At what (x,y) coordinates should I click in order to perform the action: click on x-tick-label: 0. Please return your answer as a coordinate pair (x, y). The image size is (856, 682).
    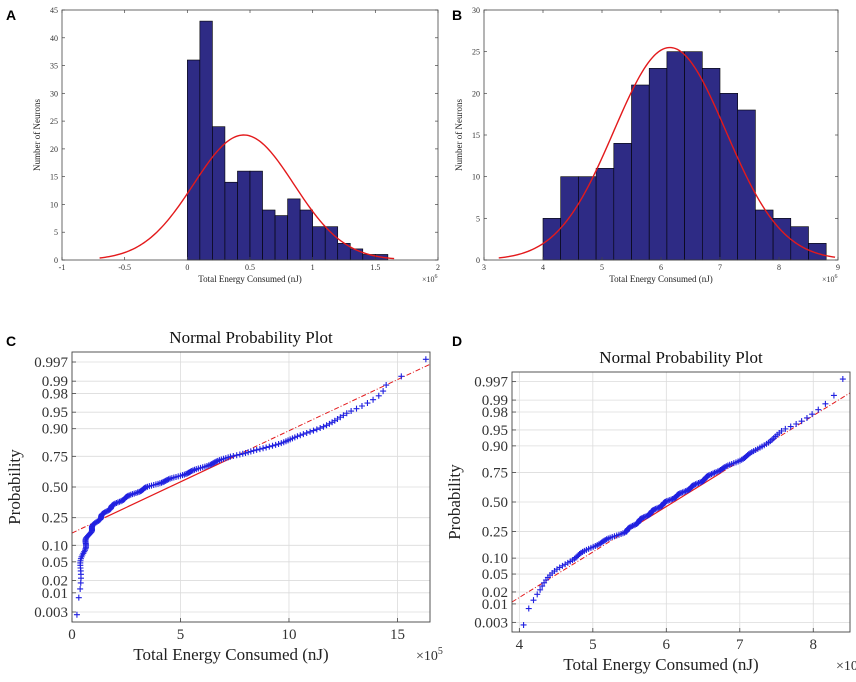
    Looking at the image, I should click on (72, 635).